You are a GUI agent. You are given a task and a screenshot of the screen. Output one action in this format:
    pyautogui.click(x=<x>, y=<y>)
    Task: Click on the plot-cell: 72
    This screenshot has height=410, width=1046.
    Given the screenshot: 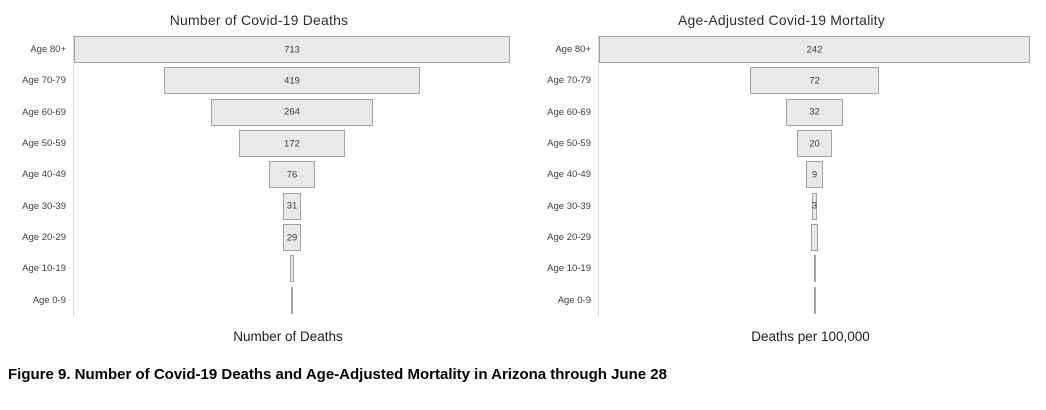 What is the action you would take?
    pyautogui.click(x=814, y=81)
    